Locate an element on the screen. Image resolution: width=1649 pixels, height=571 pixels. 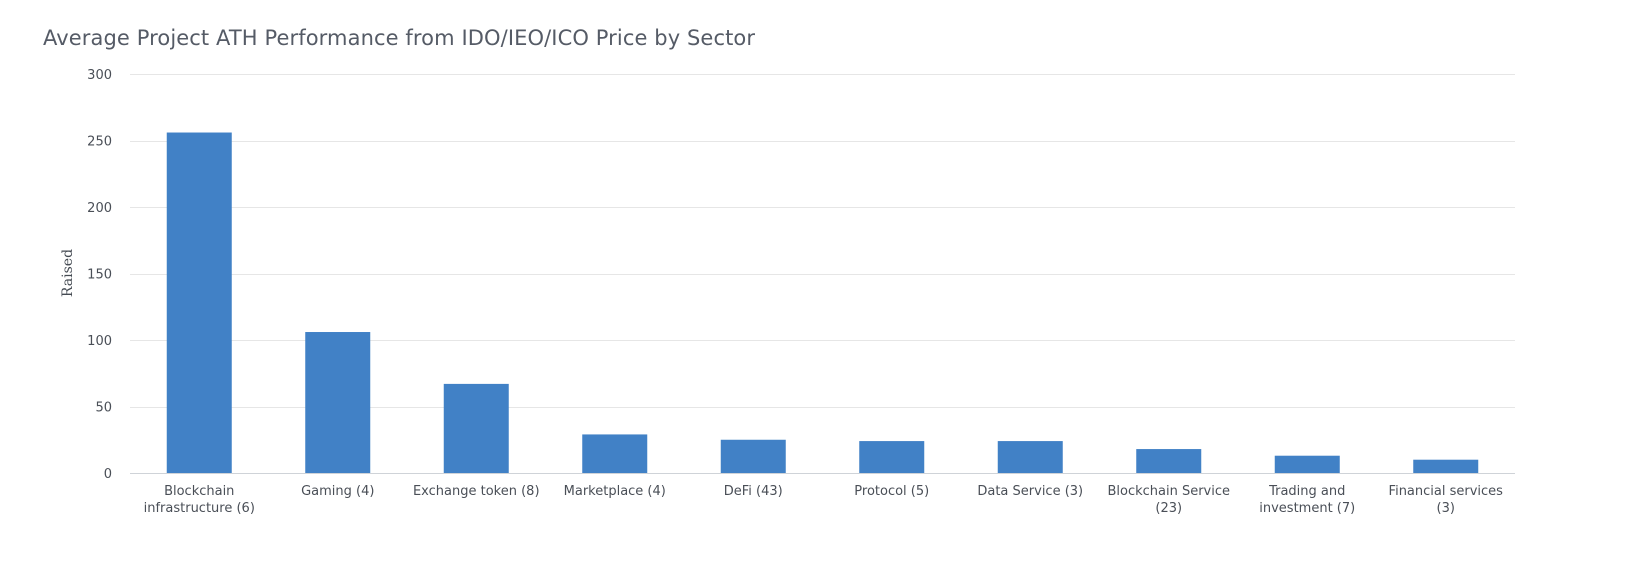
x-tick-label-line: (23) is located at coordinates (1168, 508).